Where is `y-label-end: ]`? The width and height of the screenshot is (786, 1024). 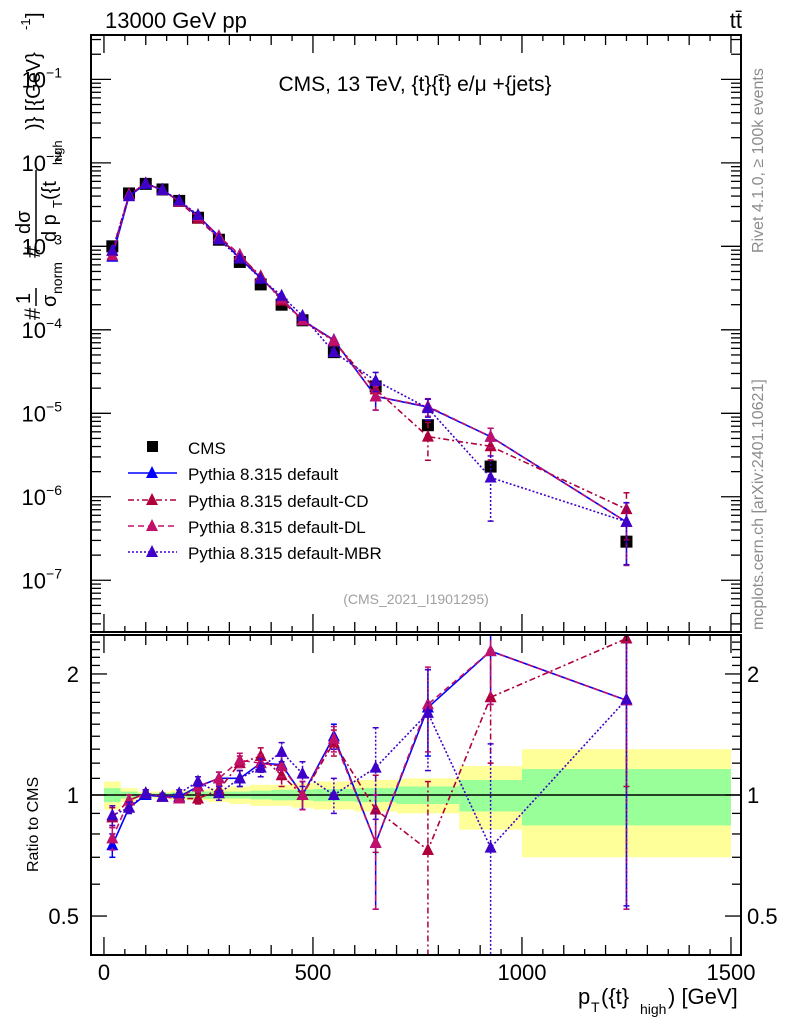
y-label-end: ] is located at coordinates (34, 15).